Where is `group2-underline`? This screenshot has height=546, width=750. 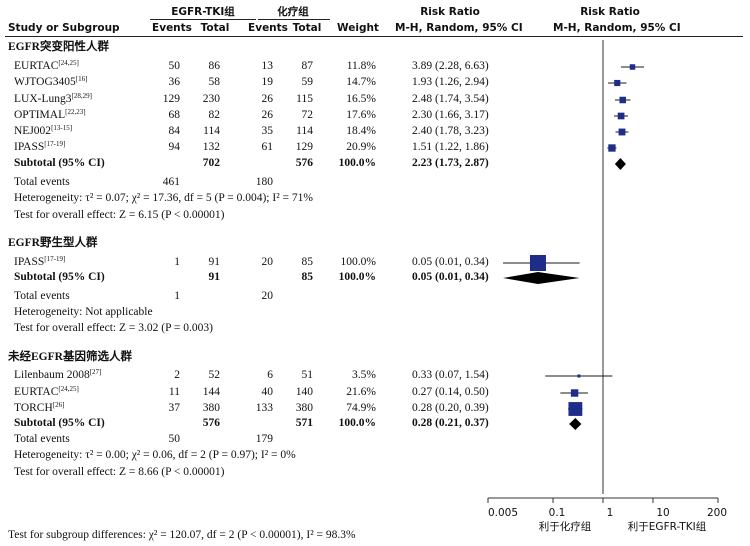
group2-underline is located at coordinates (294, 19).